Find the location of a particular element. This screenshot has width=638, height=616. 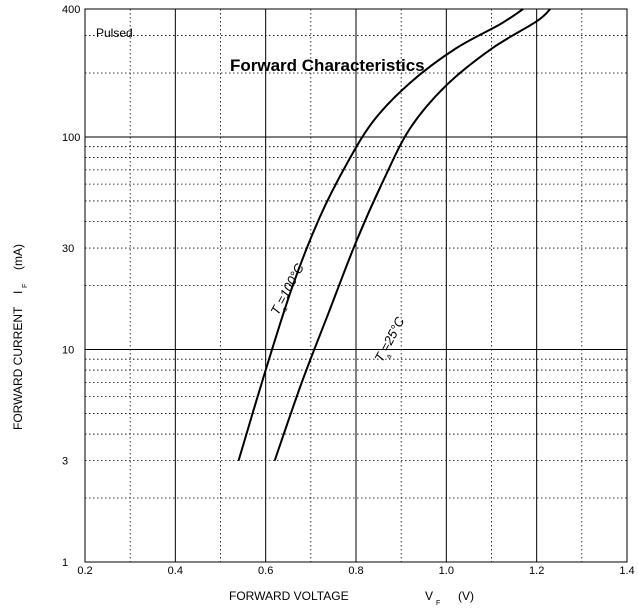

x-axis-label-unit: (V) is located at coordinates (466, 596).